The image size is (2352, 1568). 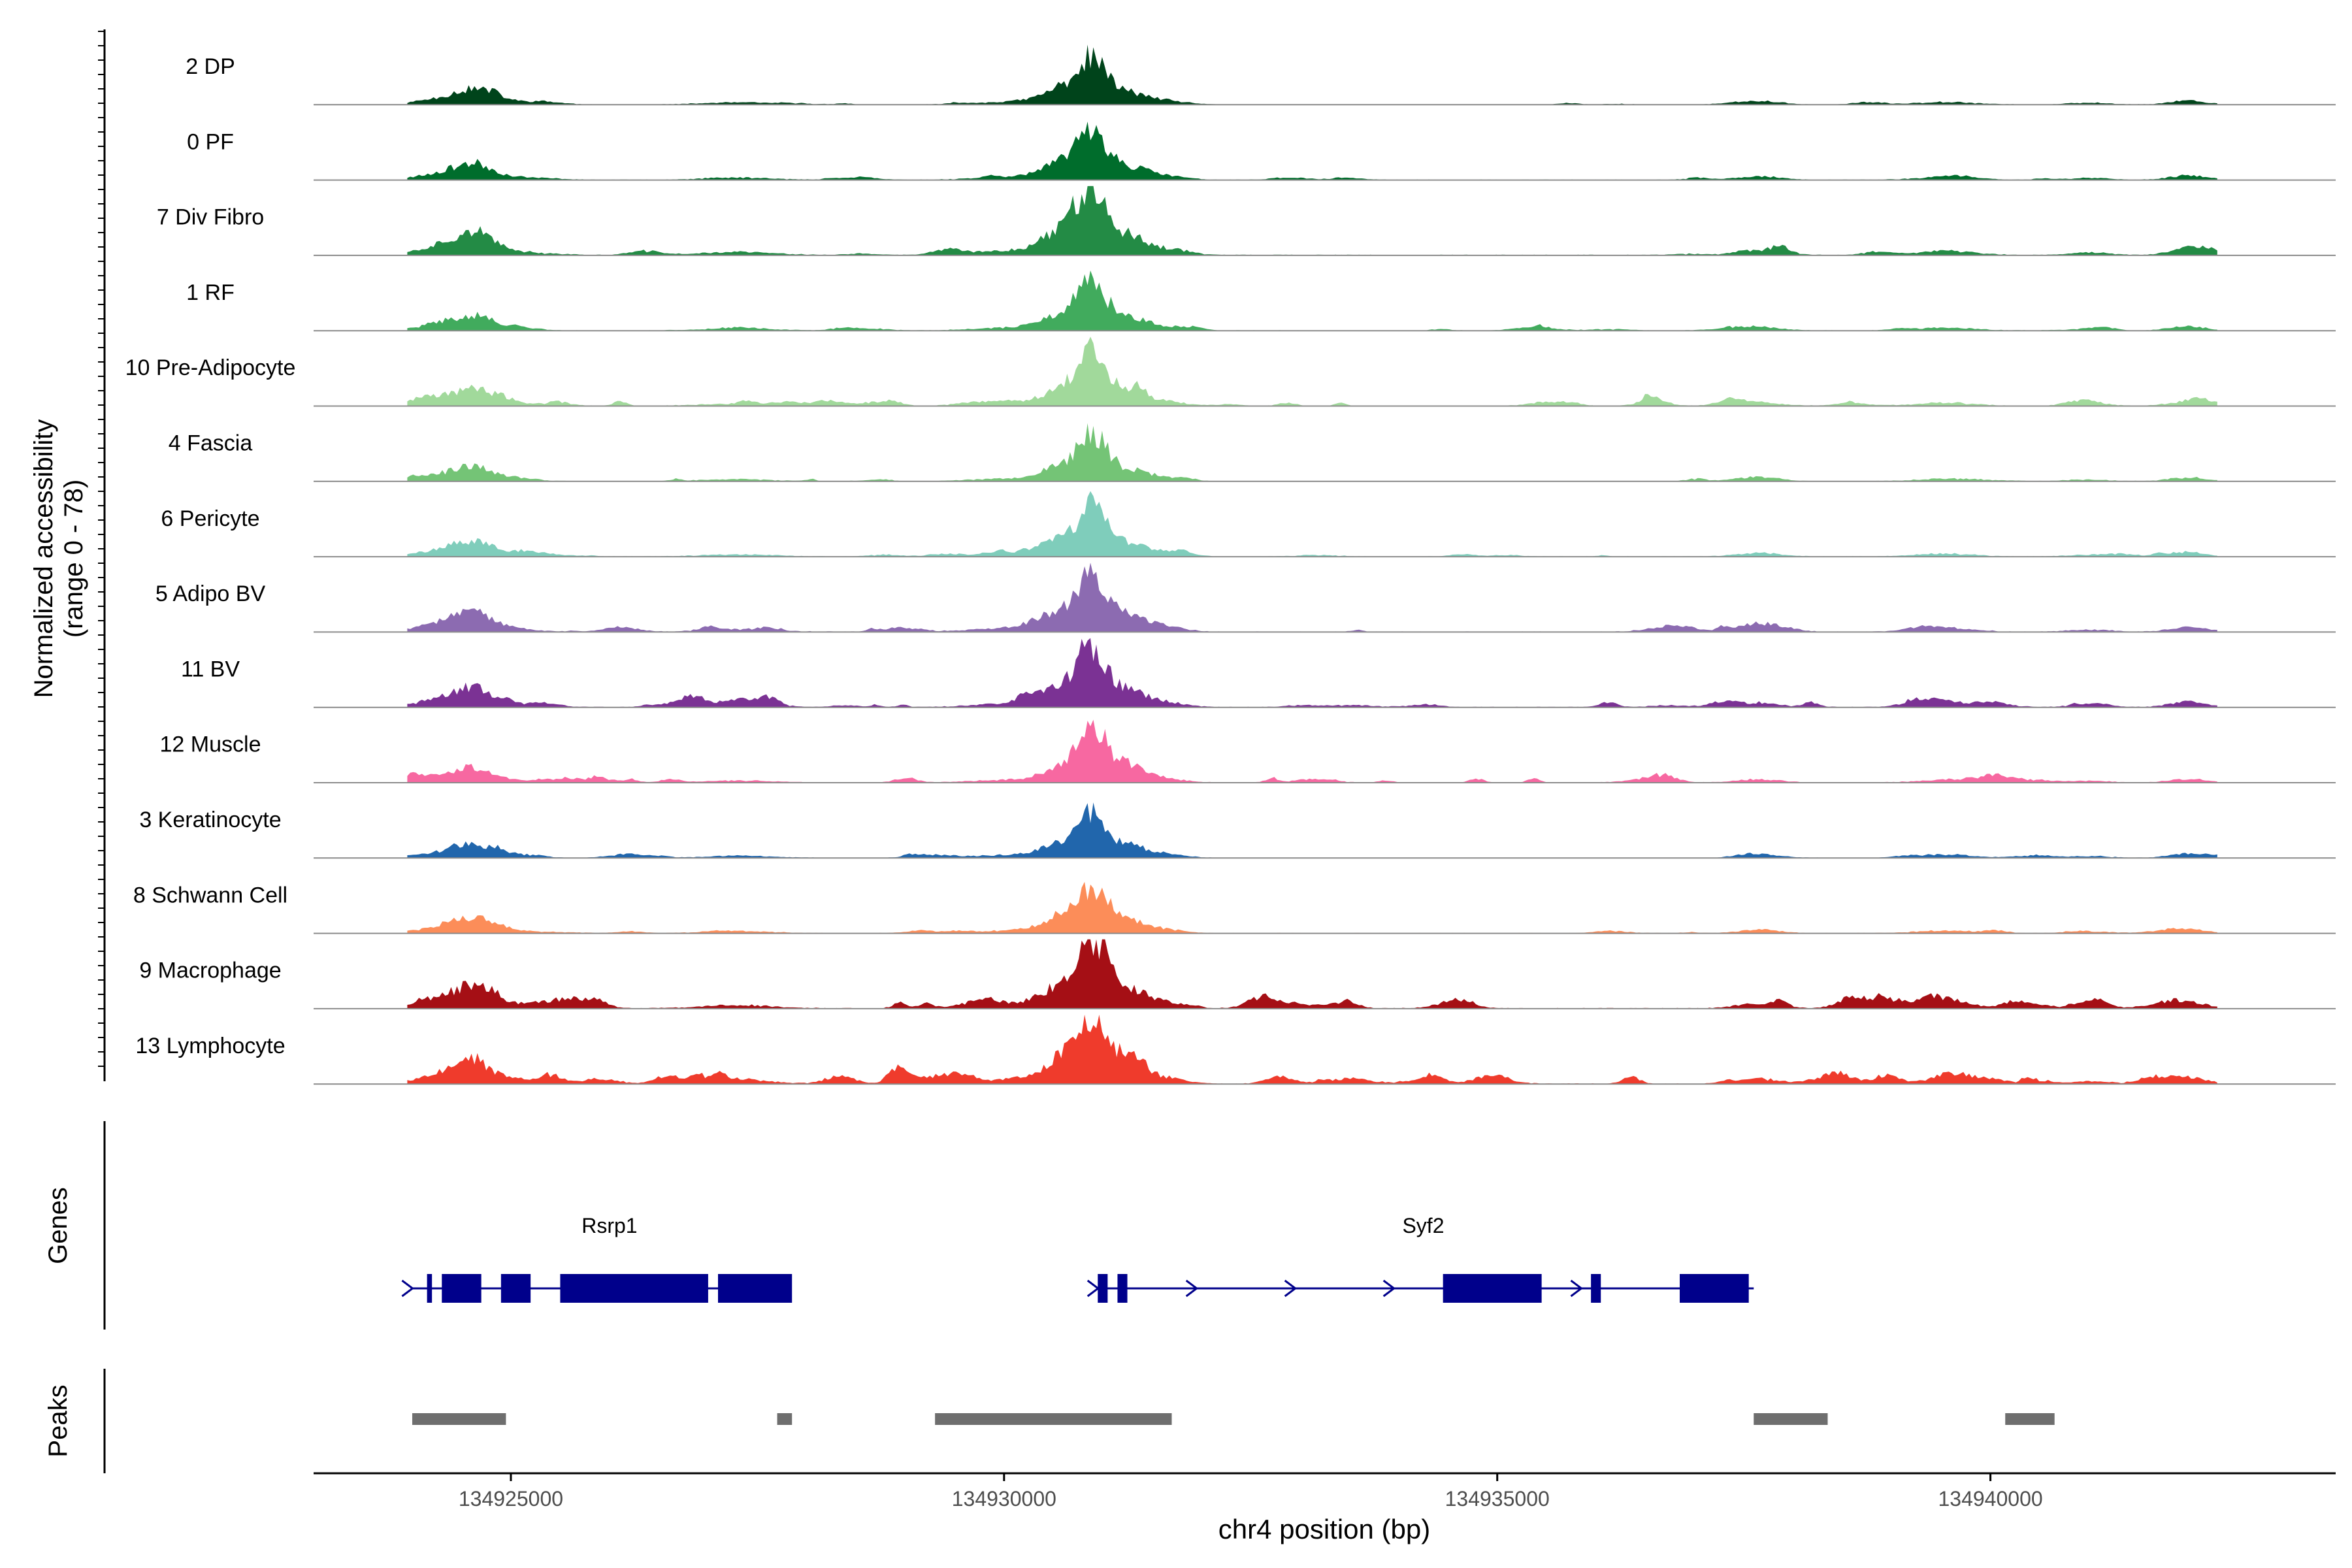 What do you see at coordinates (210, 367) in the screenshot?
I see `track-label: 10 Pre-Adipocyte` at bounding box center [210, 367].